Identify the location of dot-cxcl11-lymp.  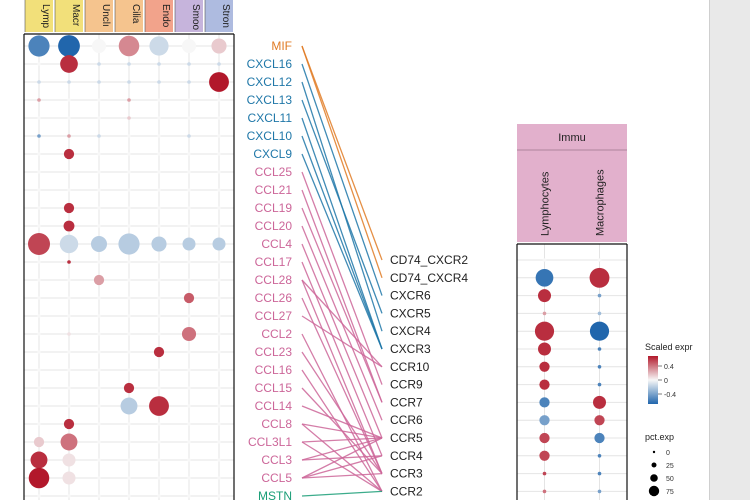
(39, 118).